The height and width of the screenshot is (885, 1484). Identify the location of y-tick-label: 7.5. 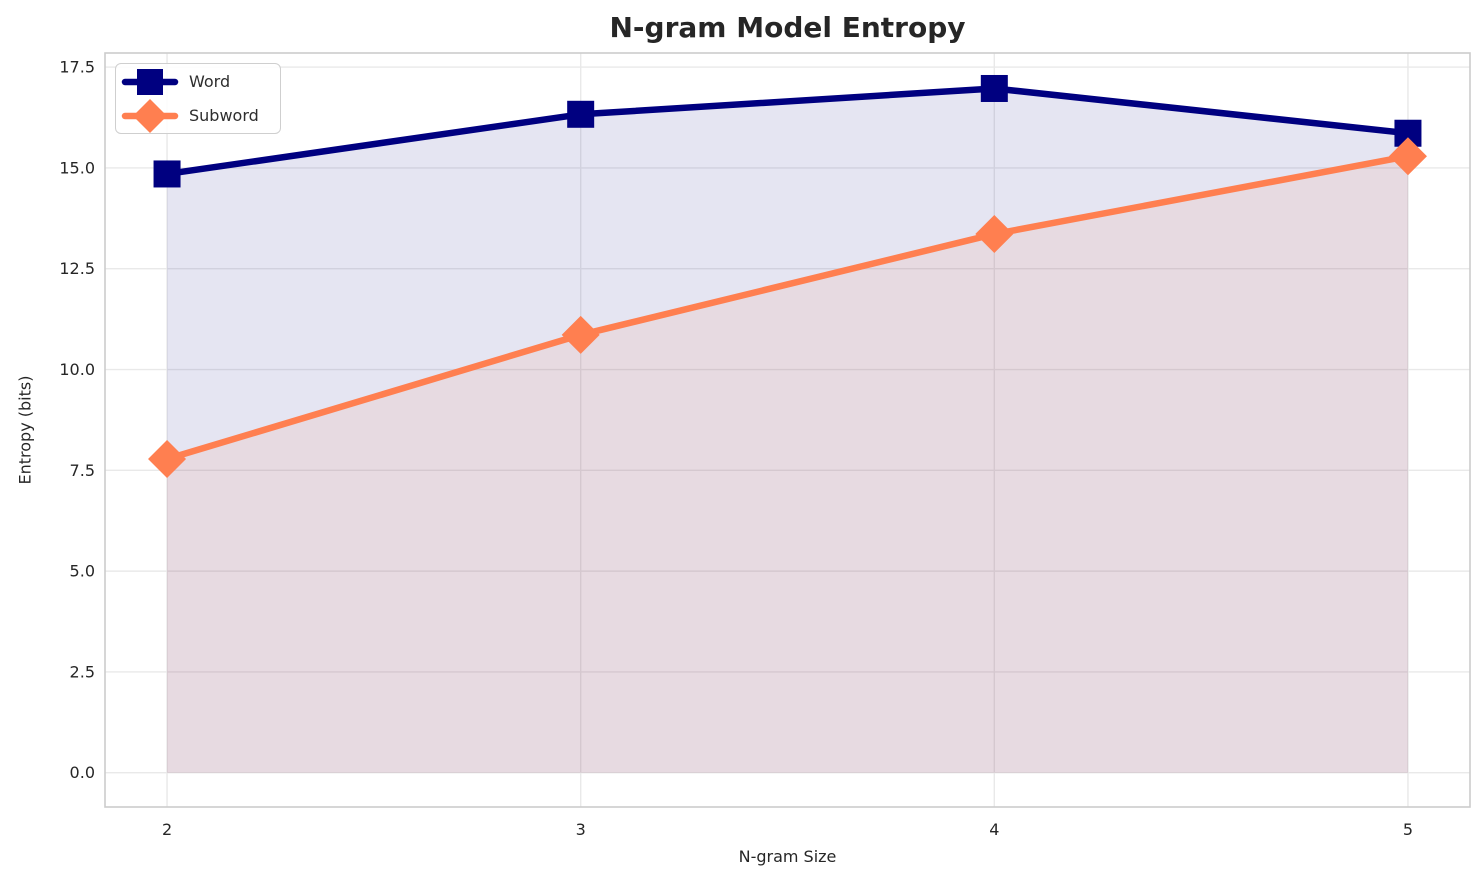
(82, 470).